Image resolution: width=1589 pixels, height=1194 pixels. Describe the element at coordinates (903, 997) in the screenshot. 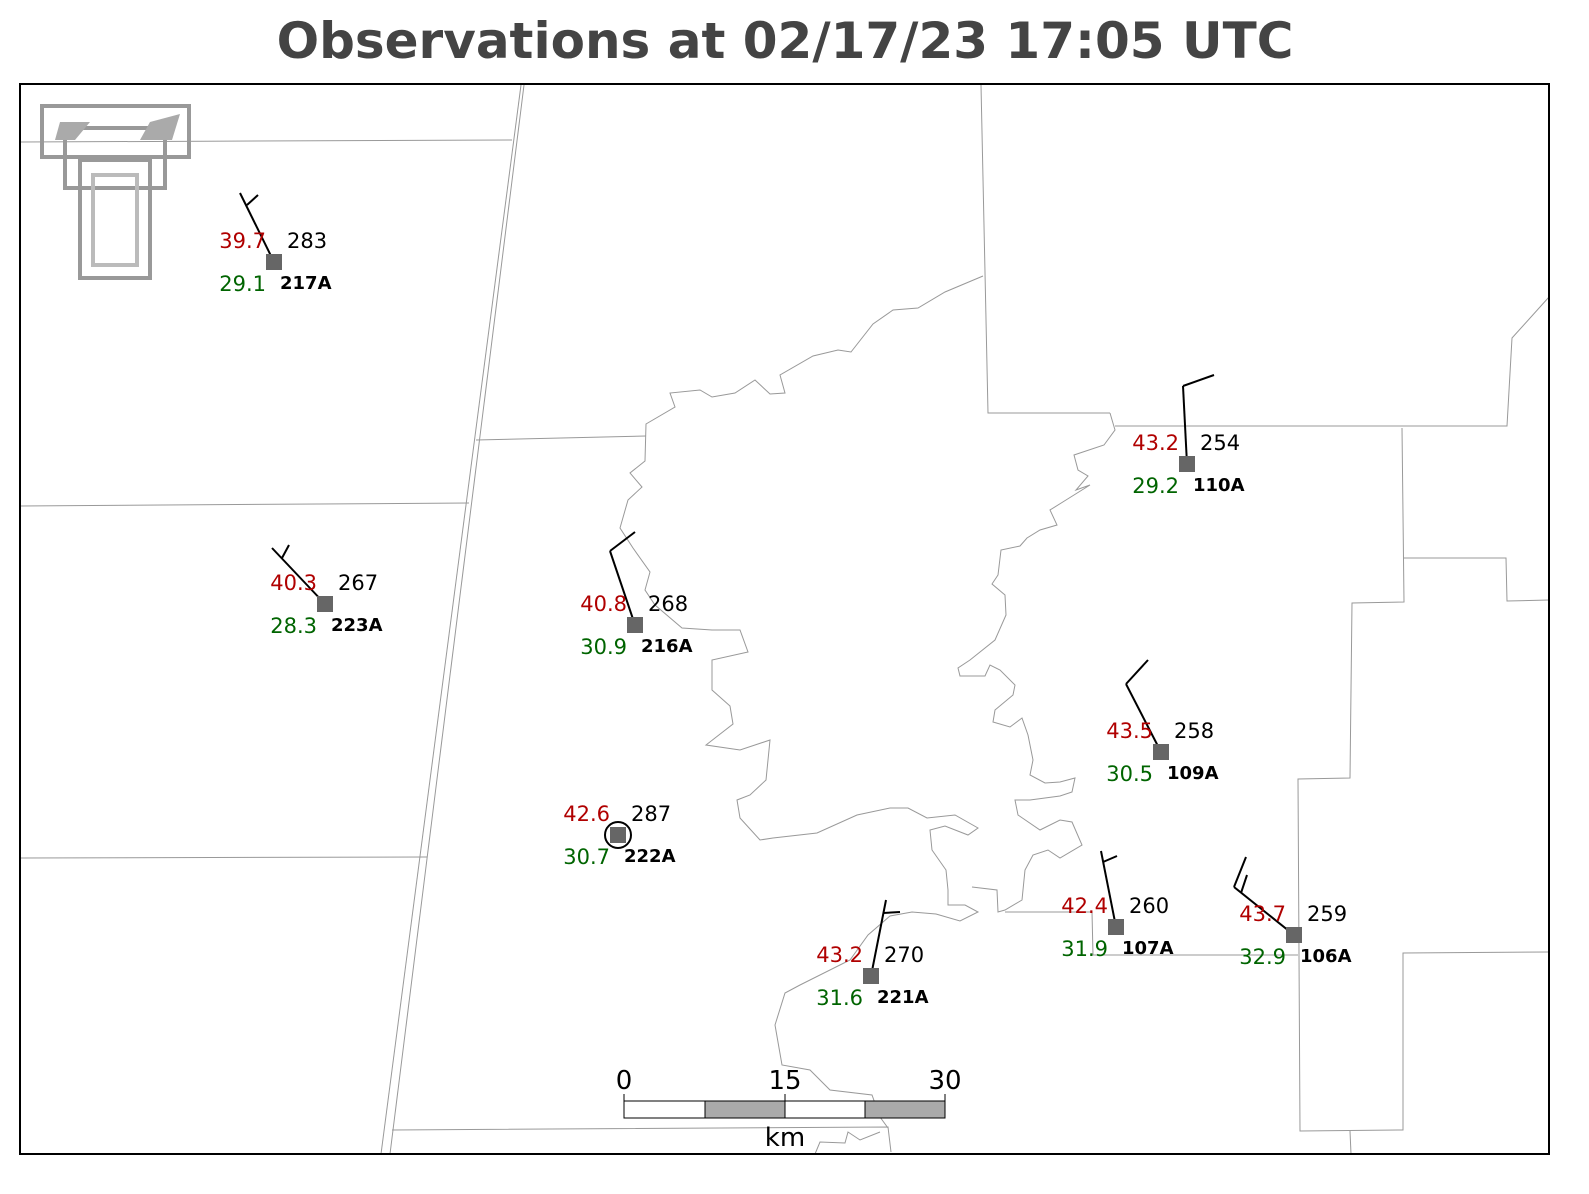

I see `station-id: 221A` at that location.